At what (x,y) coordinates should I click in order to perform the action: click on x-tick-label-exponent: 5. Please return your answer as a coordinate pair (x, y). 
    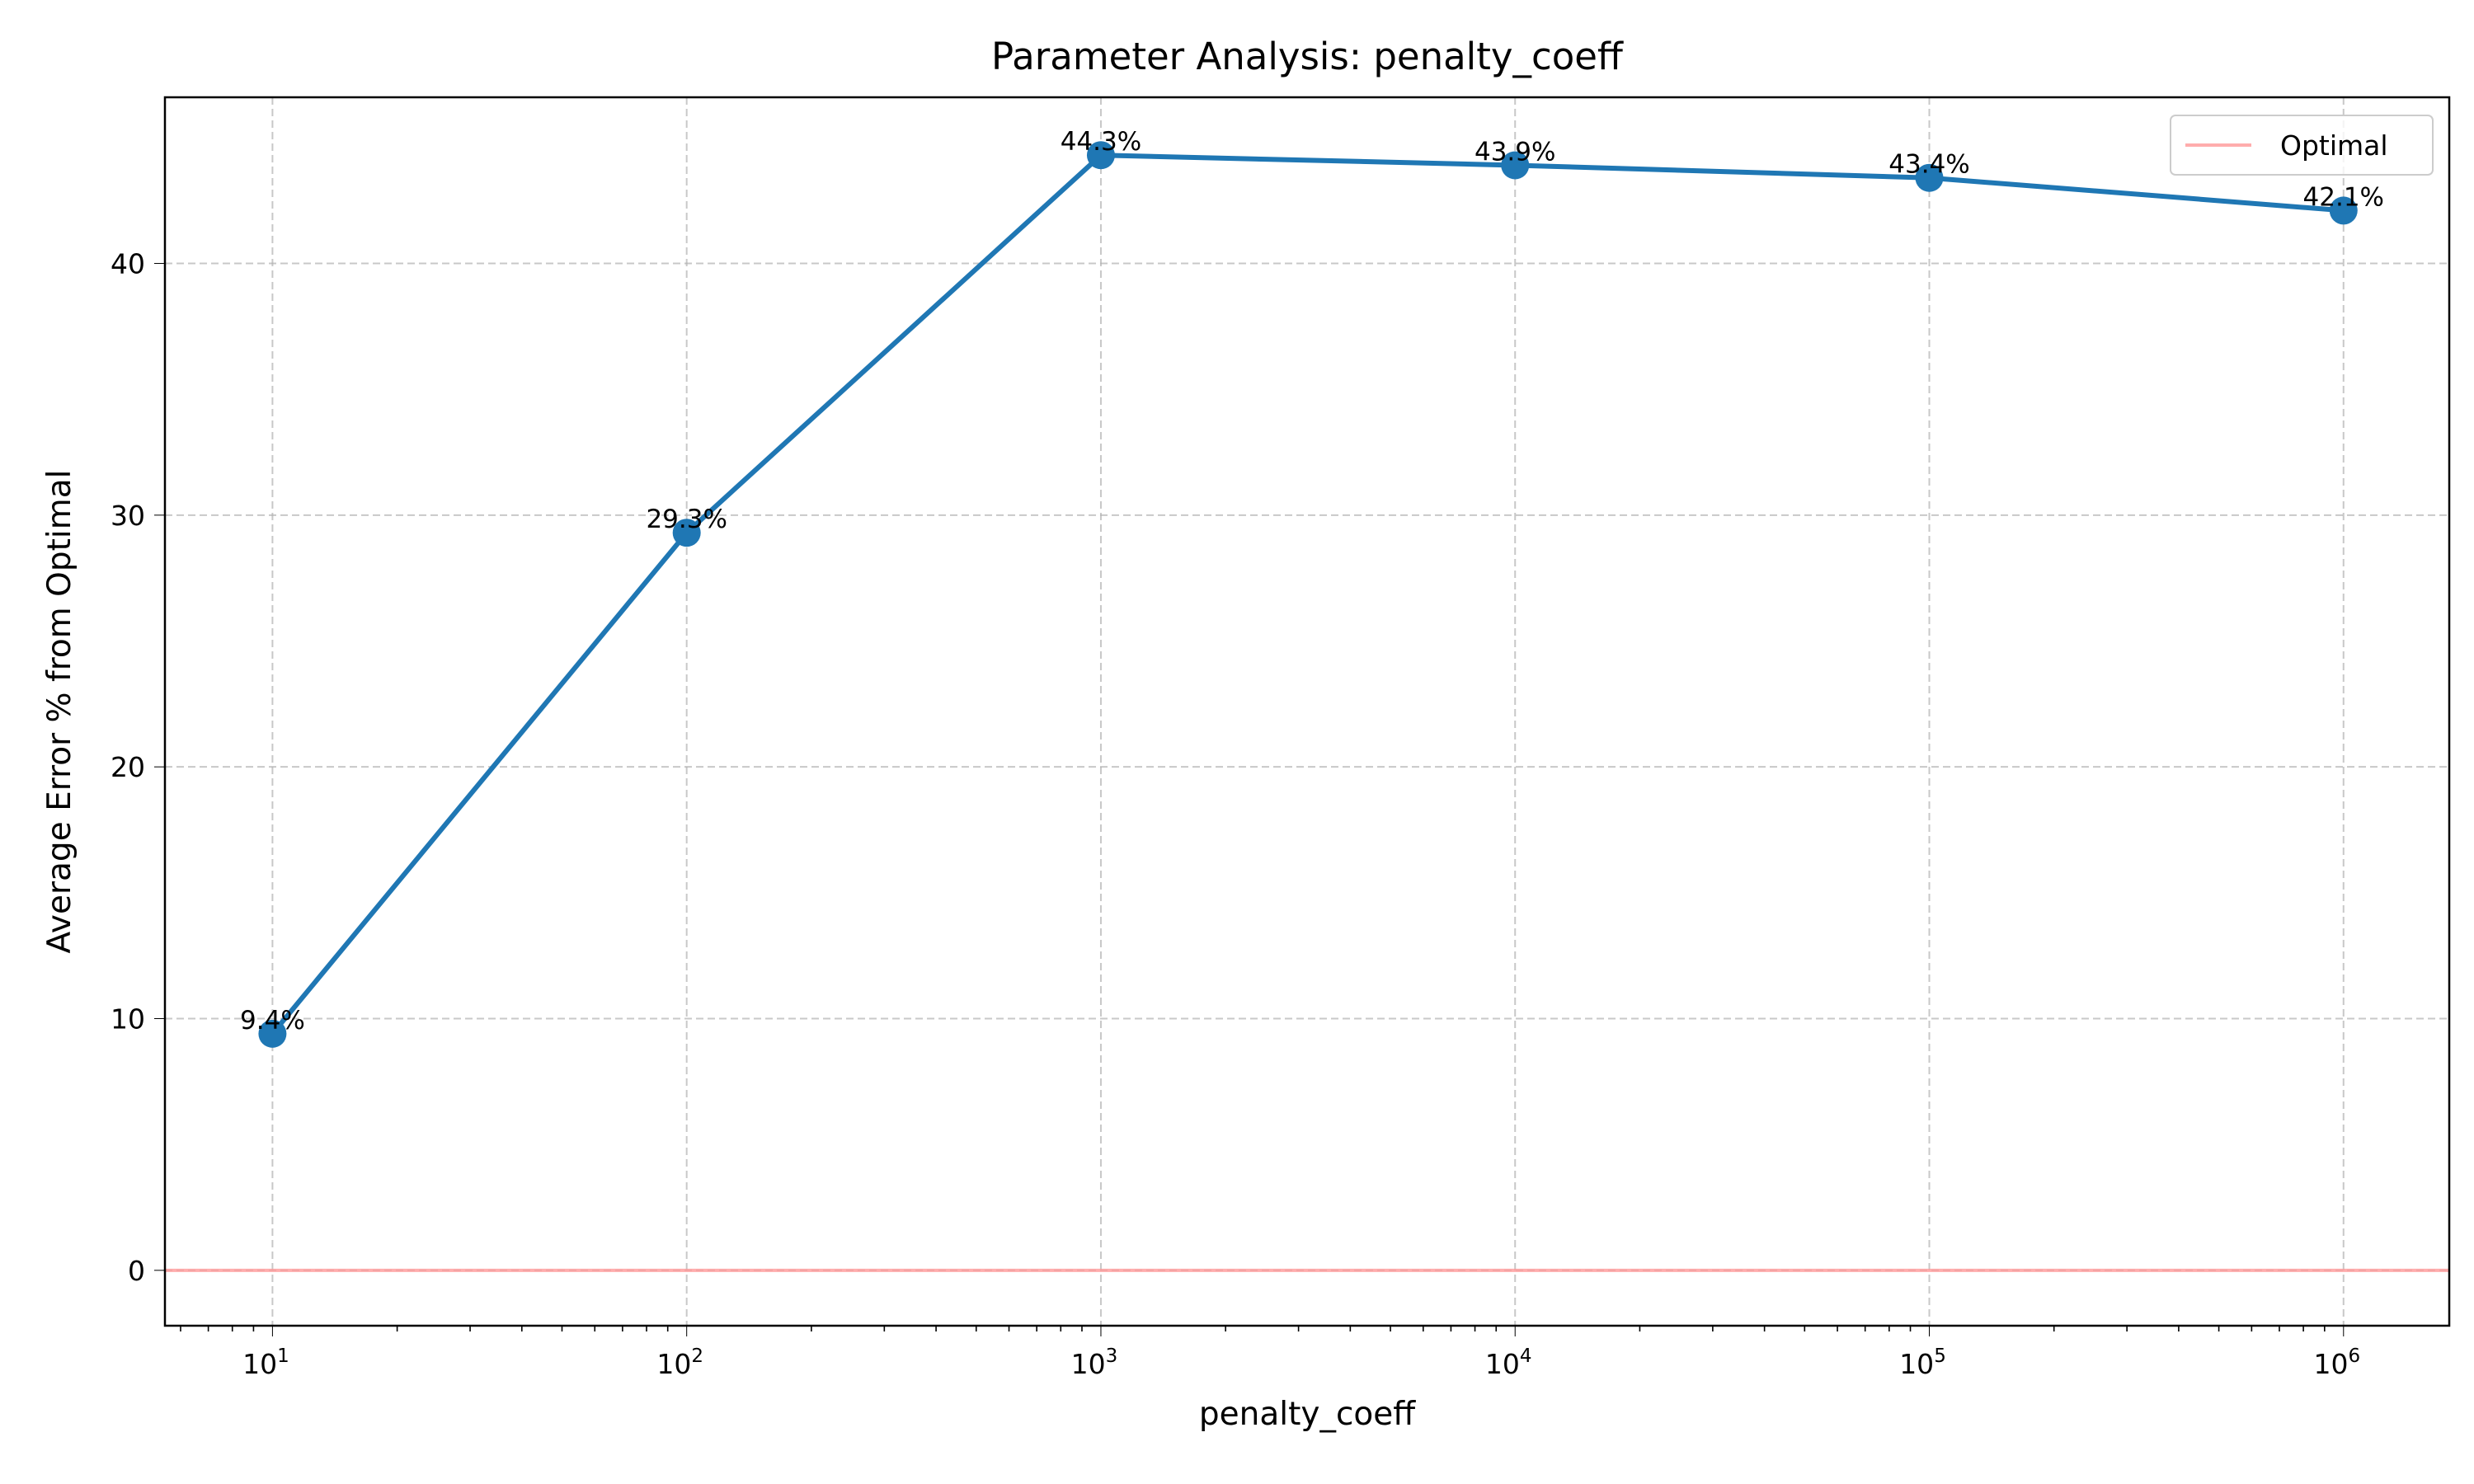
    Looking at the image, I should click on (1940, 1356).